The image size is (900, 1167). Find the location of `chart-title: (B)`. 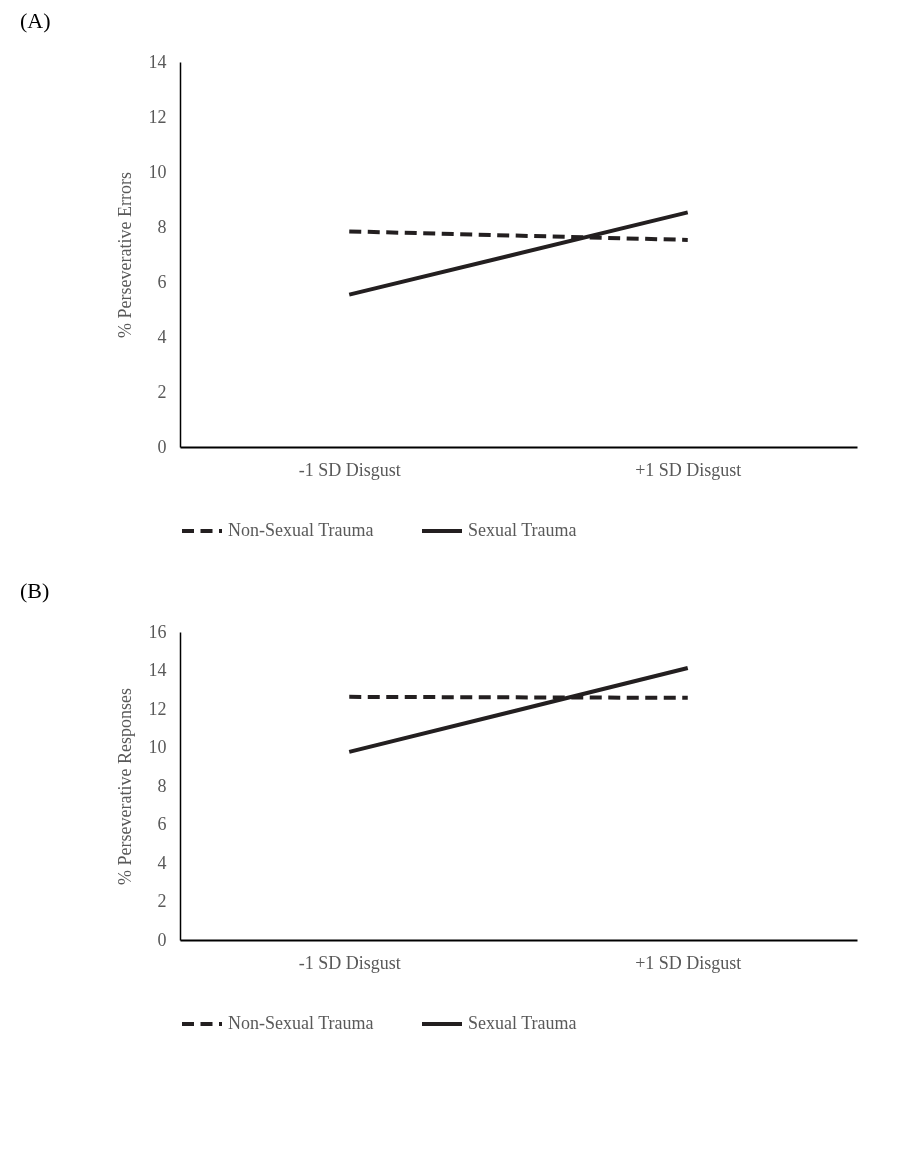

chart-title: (B) is located at coordinates (35, 590).